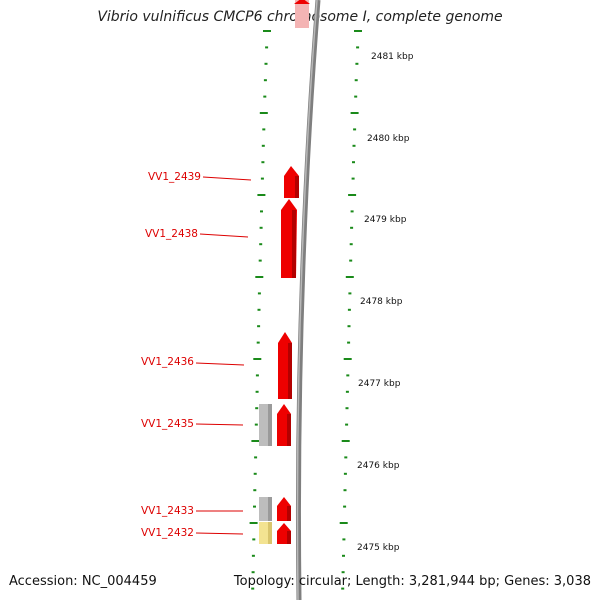 The width and height of the screenshot is (600, 600). Describe the element at coordinates (308, 300) in the screenshot. I see `backbone-curve` at that location.